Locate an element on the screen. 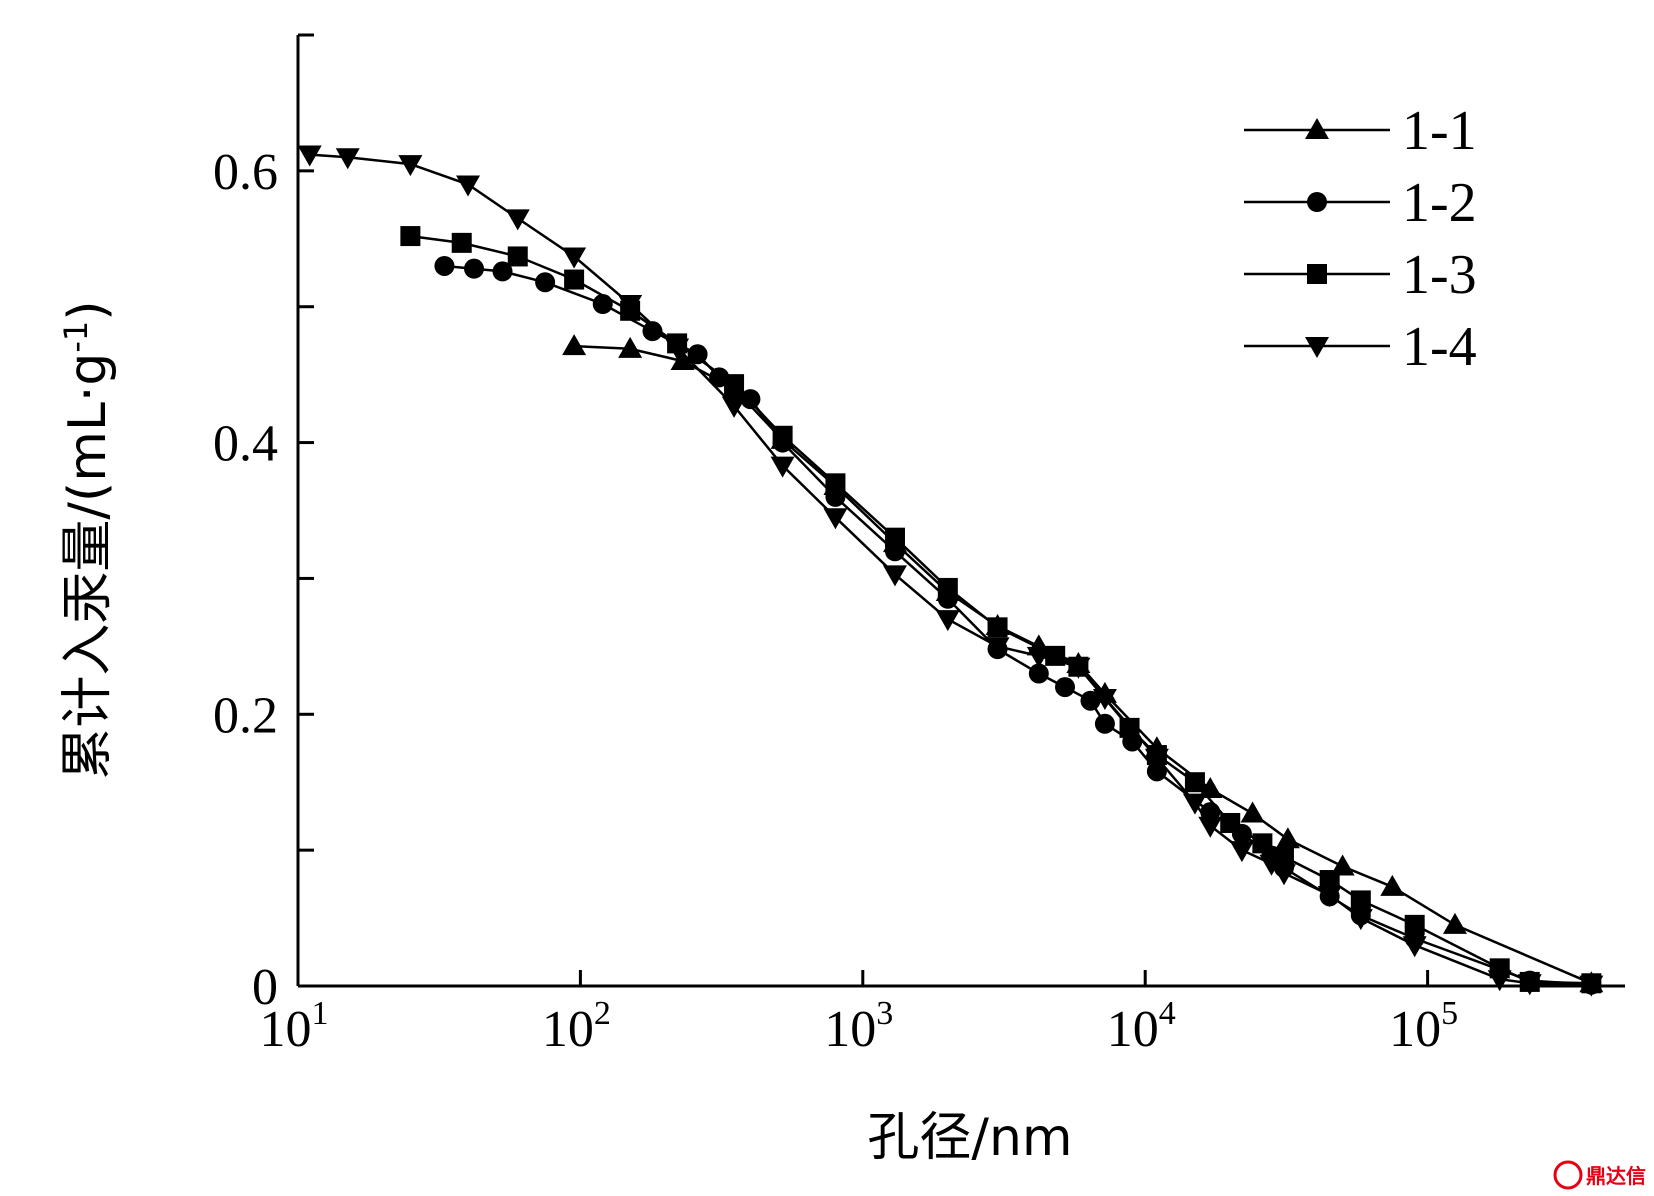 The image size is (1654, 1196). legend-label: 1-4 is located at coordinates (1439, 347).